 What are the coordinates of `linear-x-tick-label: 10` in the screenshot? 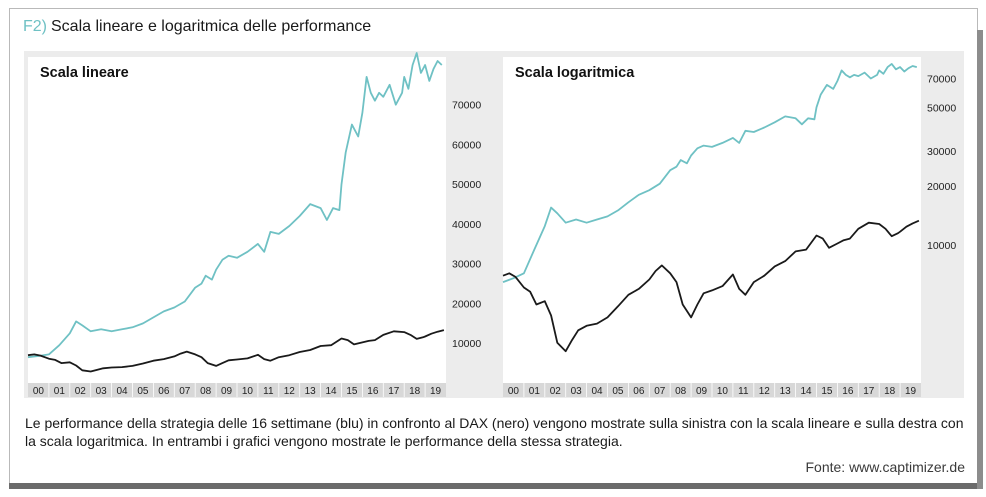 It's located at (248, 391).